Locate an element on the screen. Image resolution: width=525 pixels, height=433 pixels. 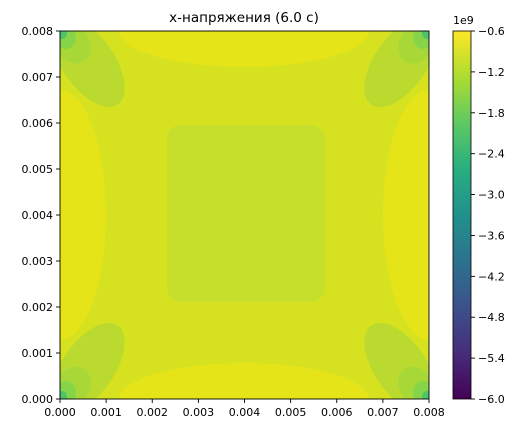
colorbar-multiplier: 1e9 is located at coordinates (463, 20).